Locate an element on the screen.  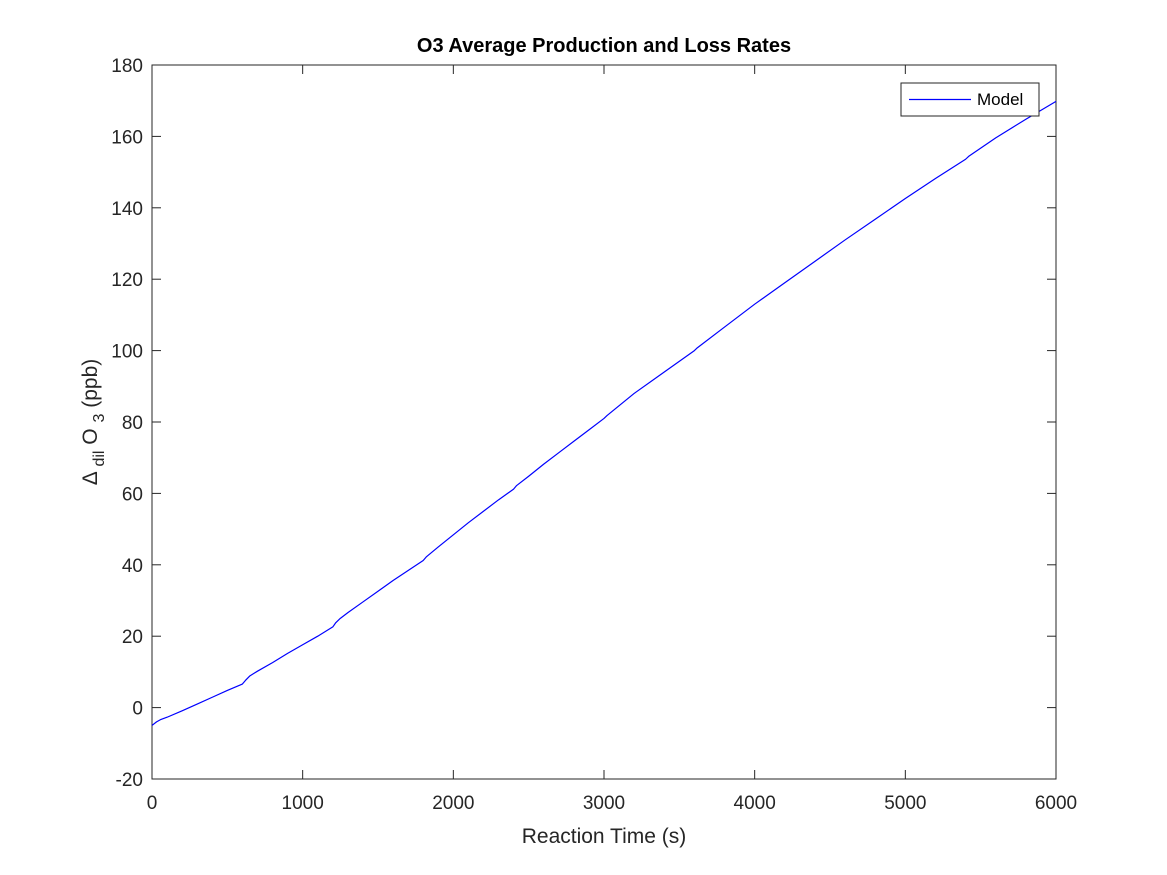
y-tick-label: -20 is located at coordinates (129, 780).